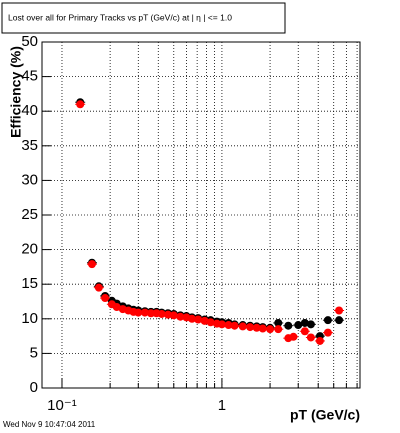 This screenshot has width=400, height=433. I want to click on y-tick-label: 30, so click(29, 179).